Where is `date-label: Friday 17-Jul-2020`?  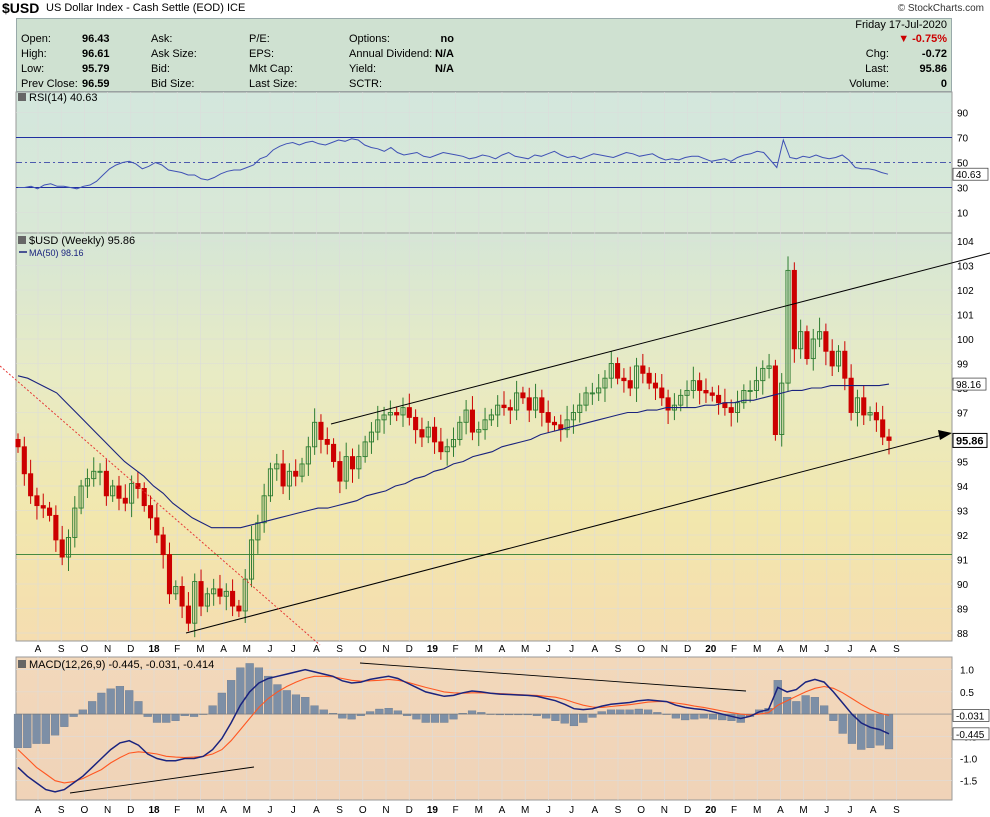
date-label: Friday 17-Jul-2020 is located at coordinates (901, 25).